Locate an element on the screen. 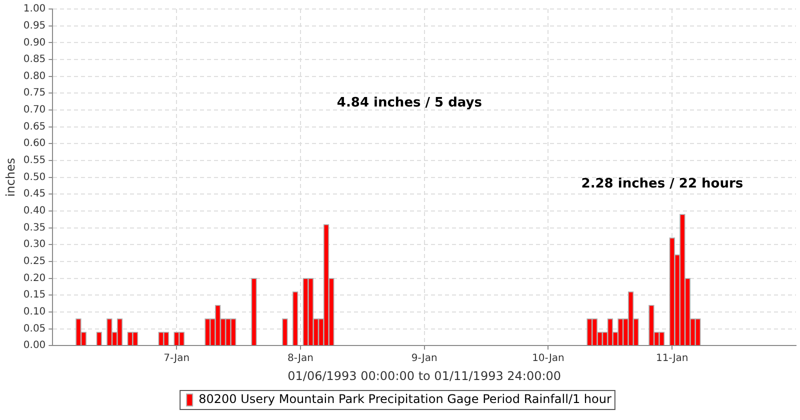 The image size is (800, 420). y-tick-label: 0.50 is located at coordinates (34, 177).